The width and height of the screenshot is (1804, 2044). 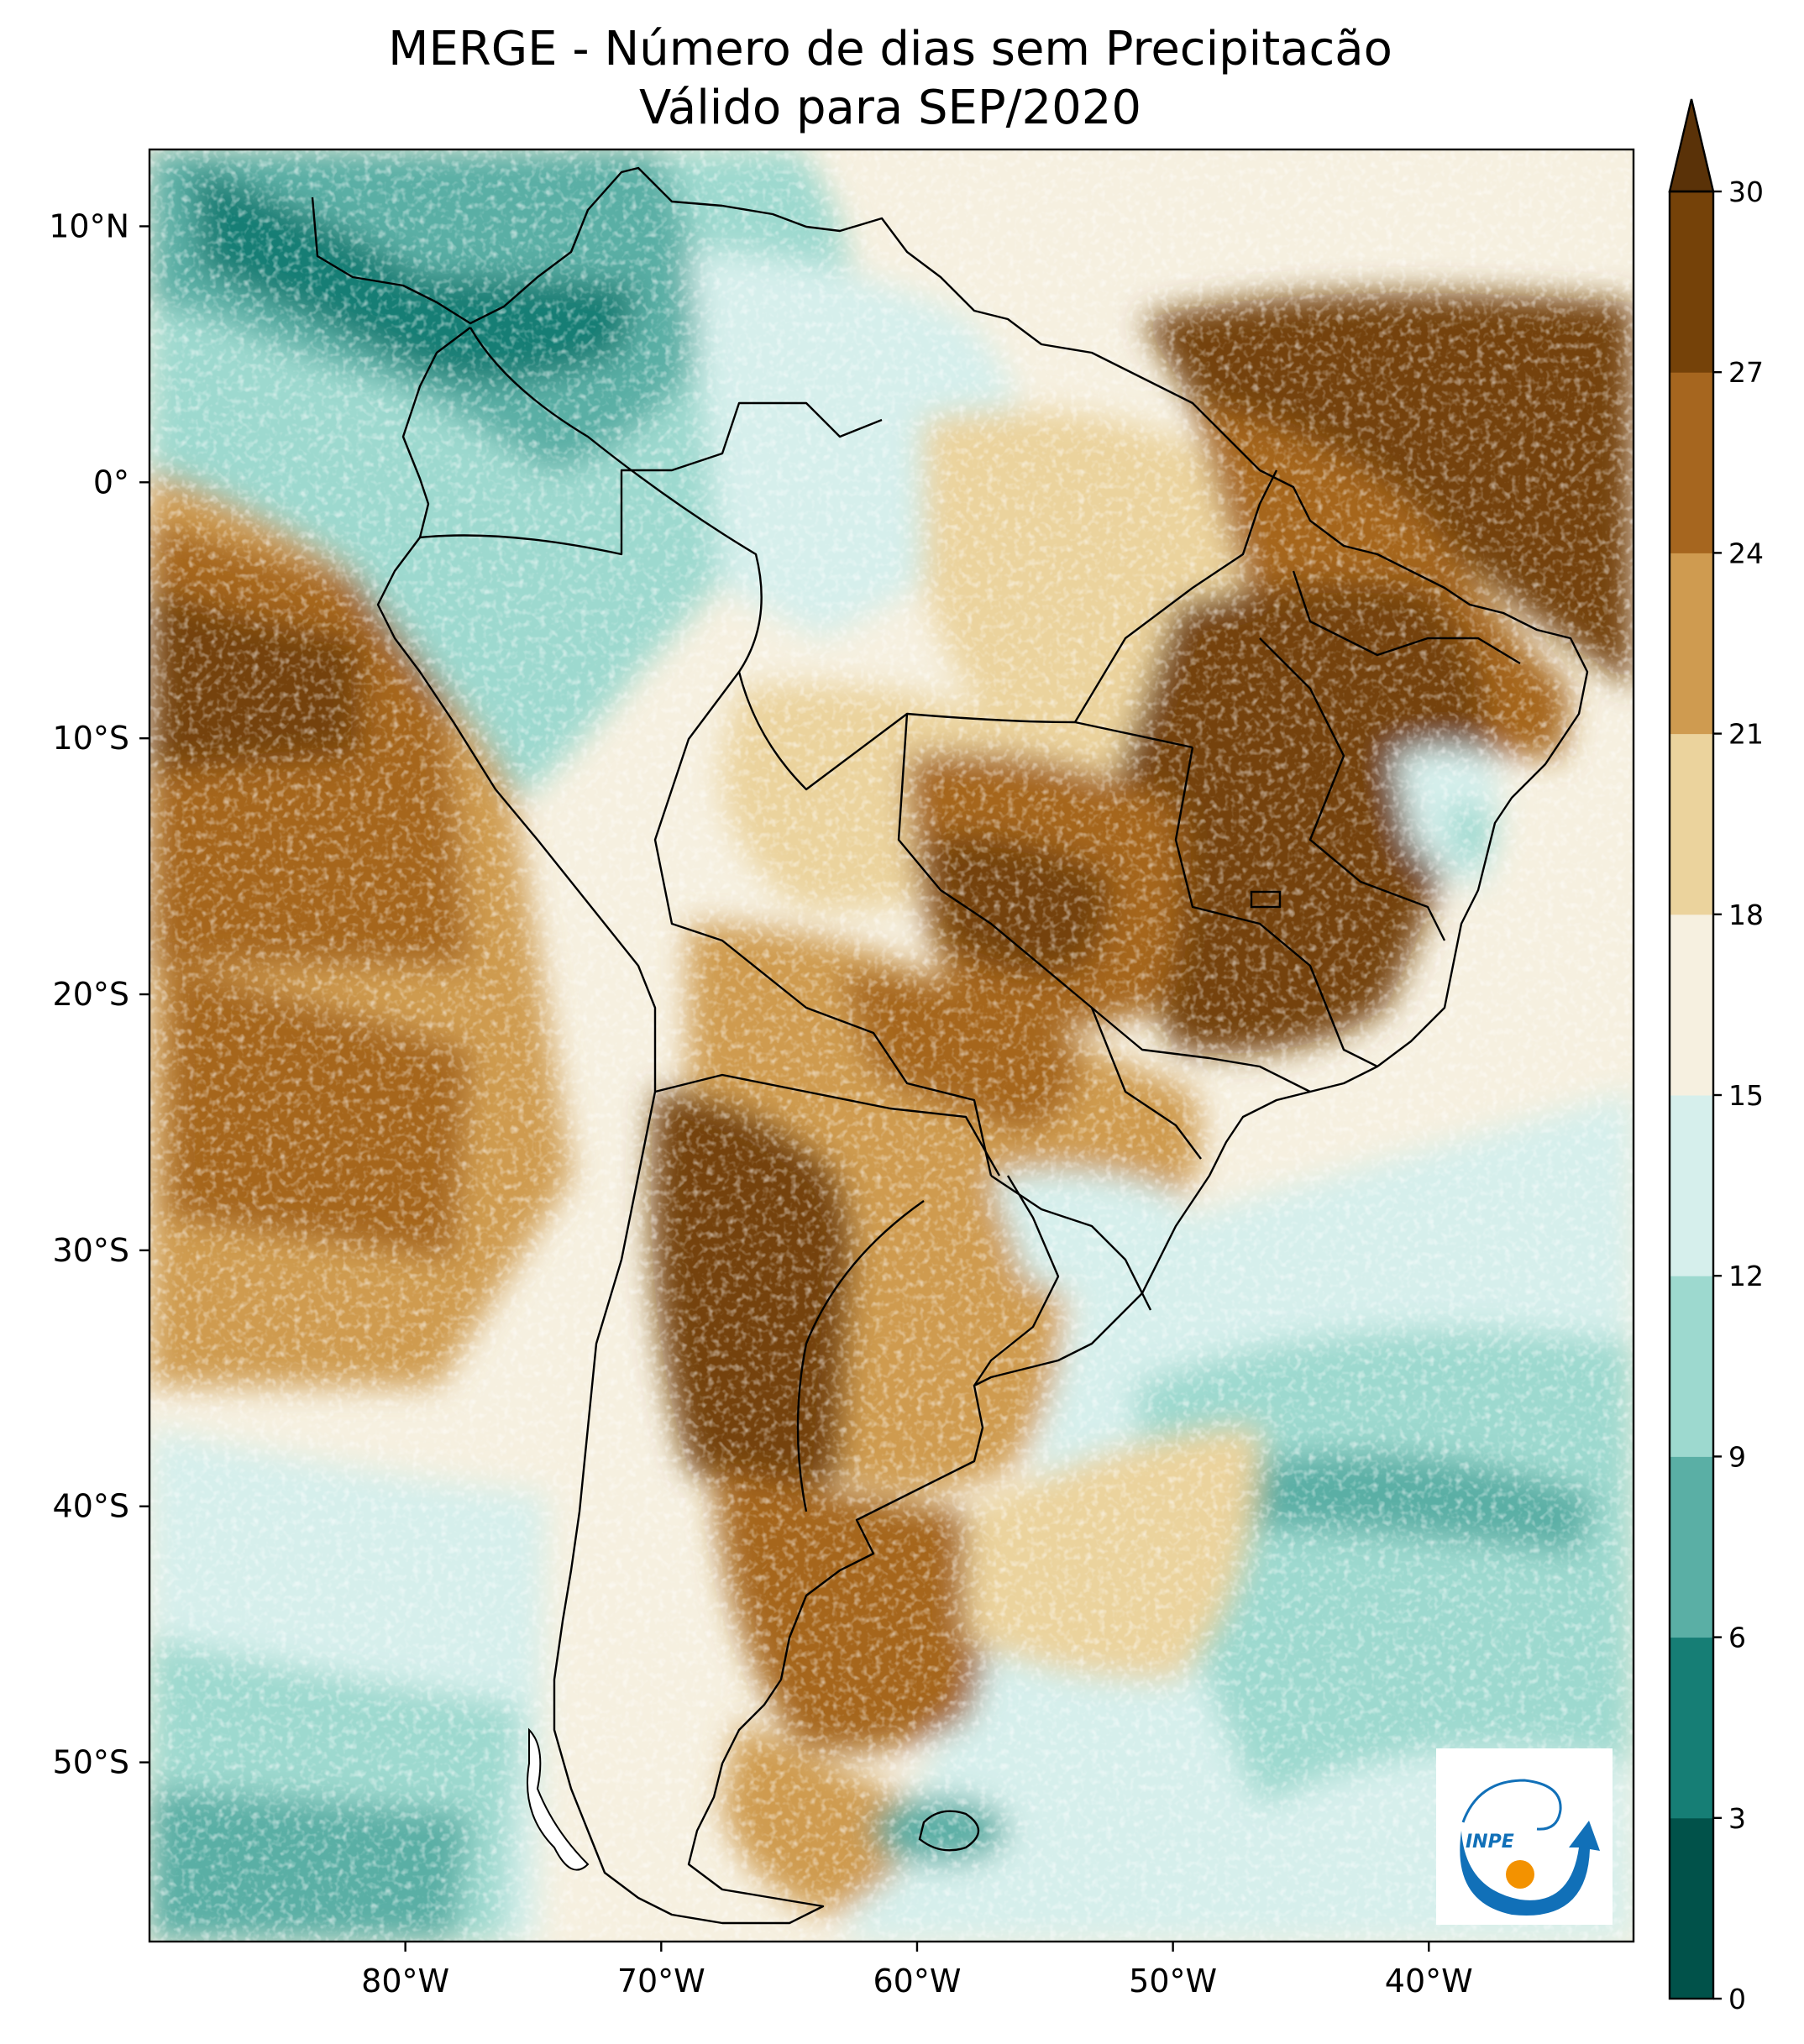 I want to click on colorbar-extend-arrow, so click(x=1691, y=145).